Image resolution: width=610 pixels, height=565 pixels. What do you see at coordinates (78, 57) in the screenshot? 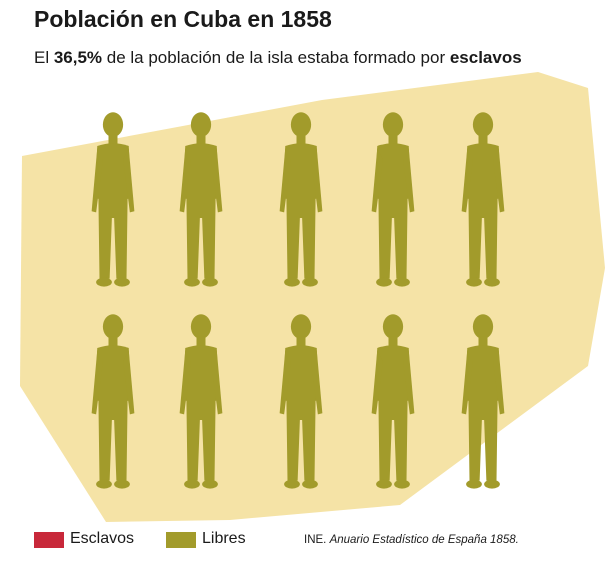
I see `subtitle-percentage: 36,5%` at bounding box center [78, 57].